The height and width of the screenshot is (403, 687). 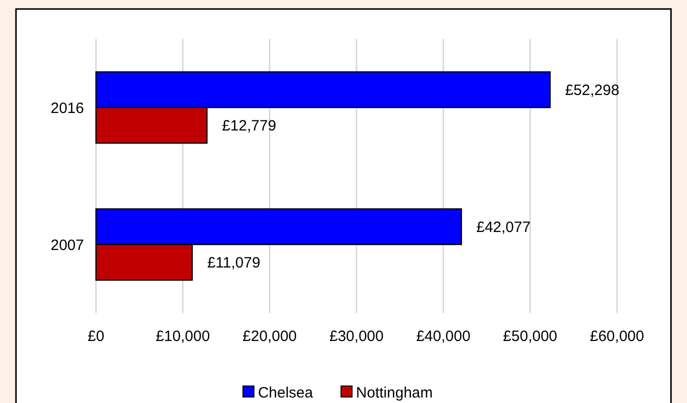 What do you see at coordinates (249, 126) in the screenshot?
I see `data-label: £12,779` at bounding box center [249, 126].